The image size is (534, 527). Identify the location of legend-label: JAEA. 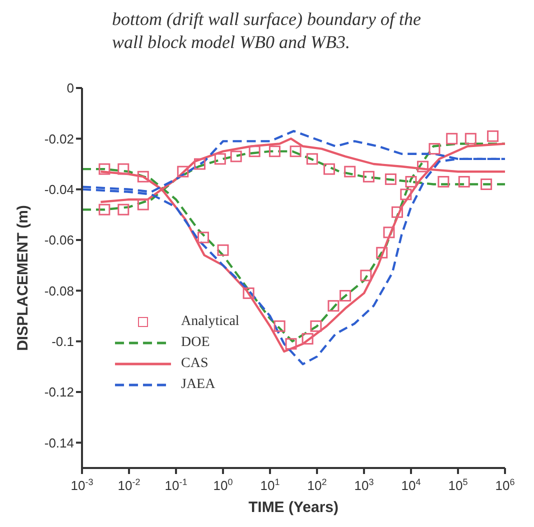
(198, 384).